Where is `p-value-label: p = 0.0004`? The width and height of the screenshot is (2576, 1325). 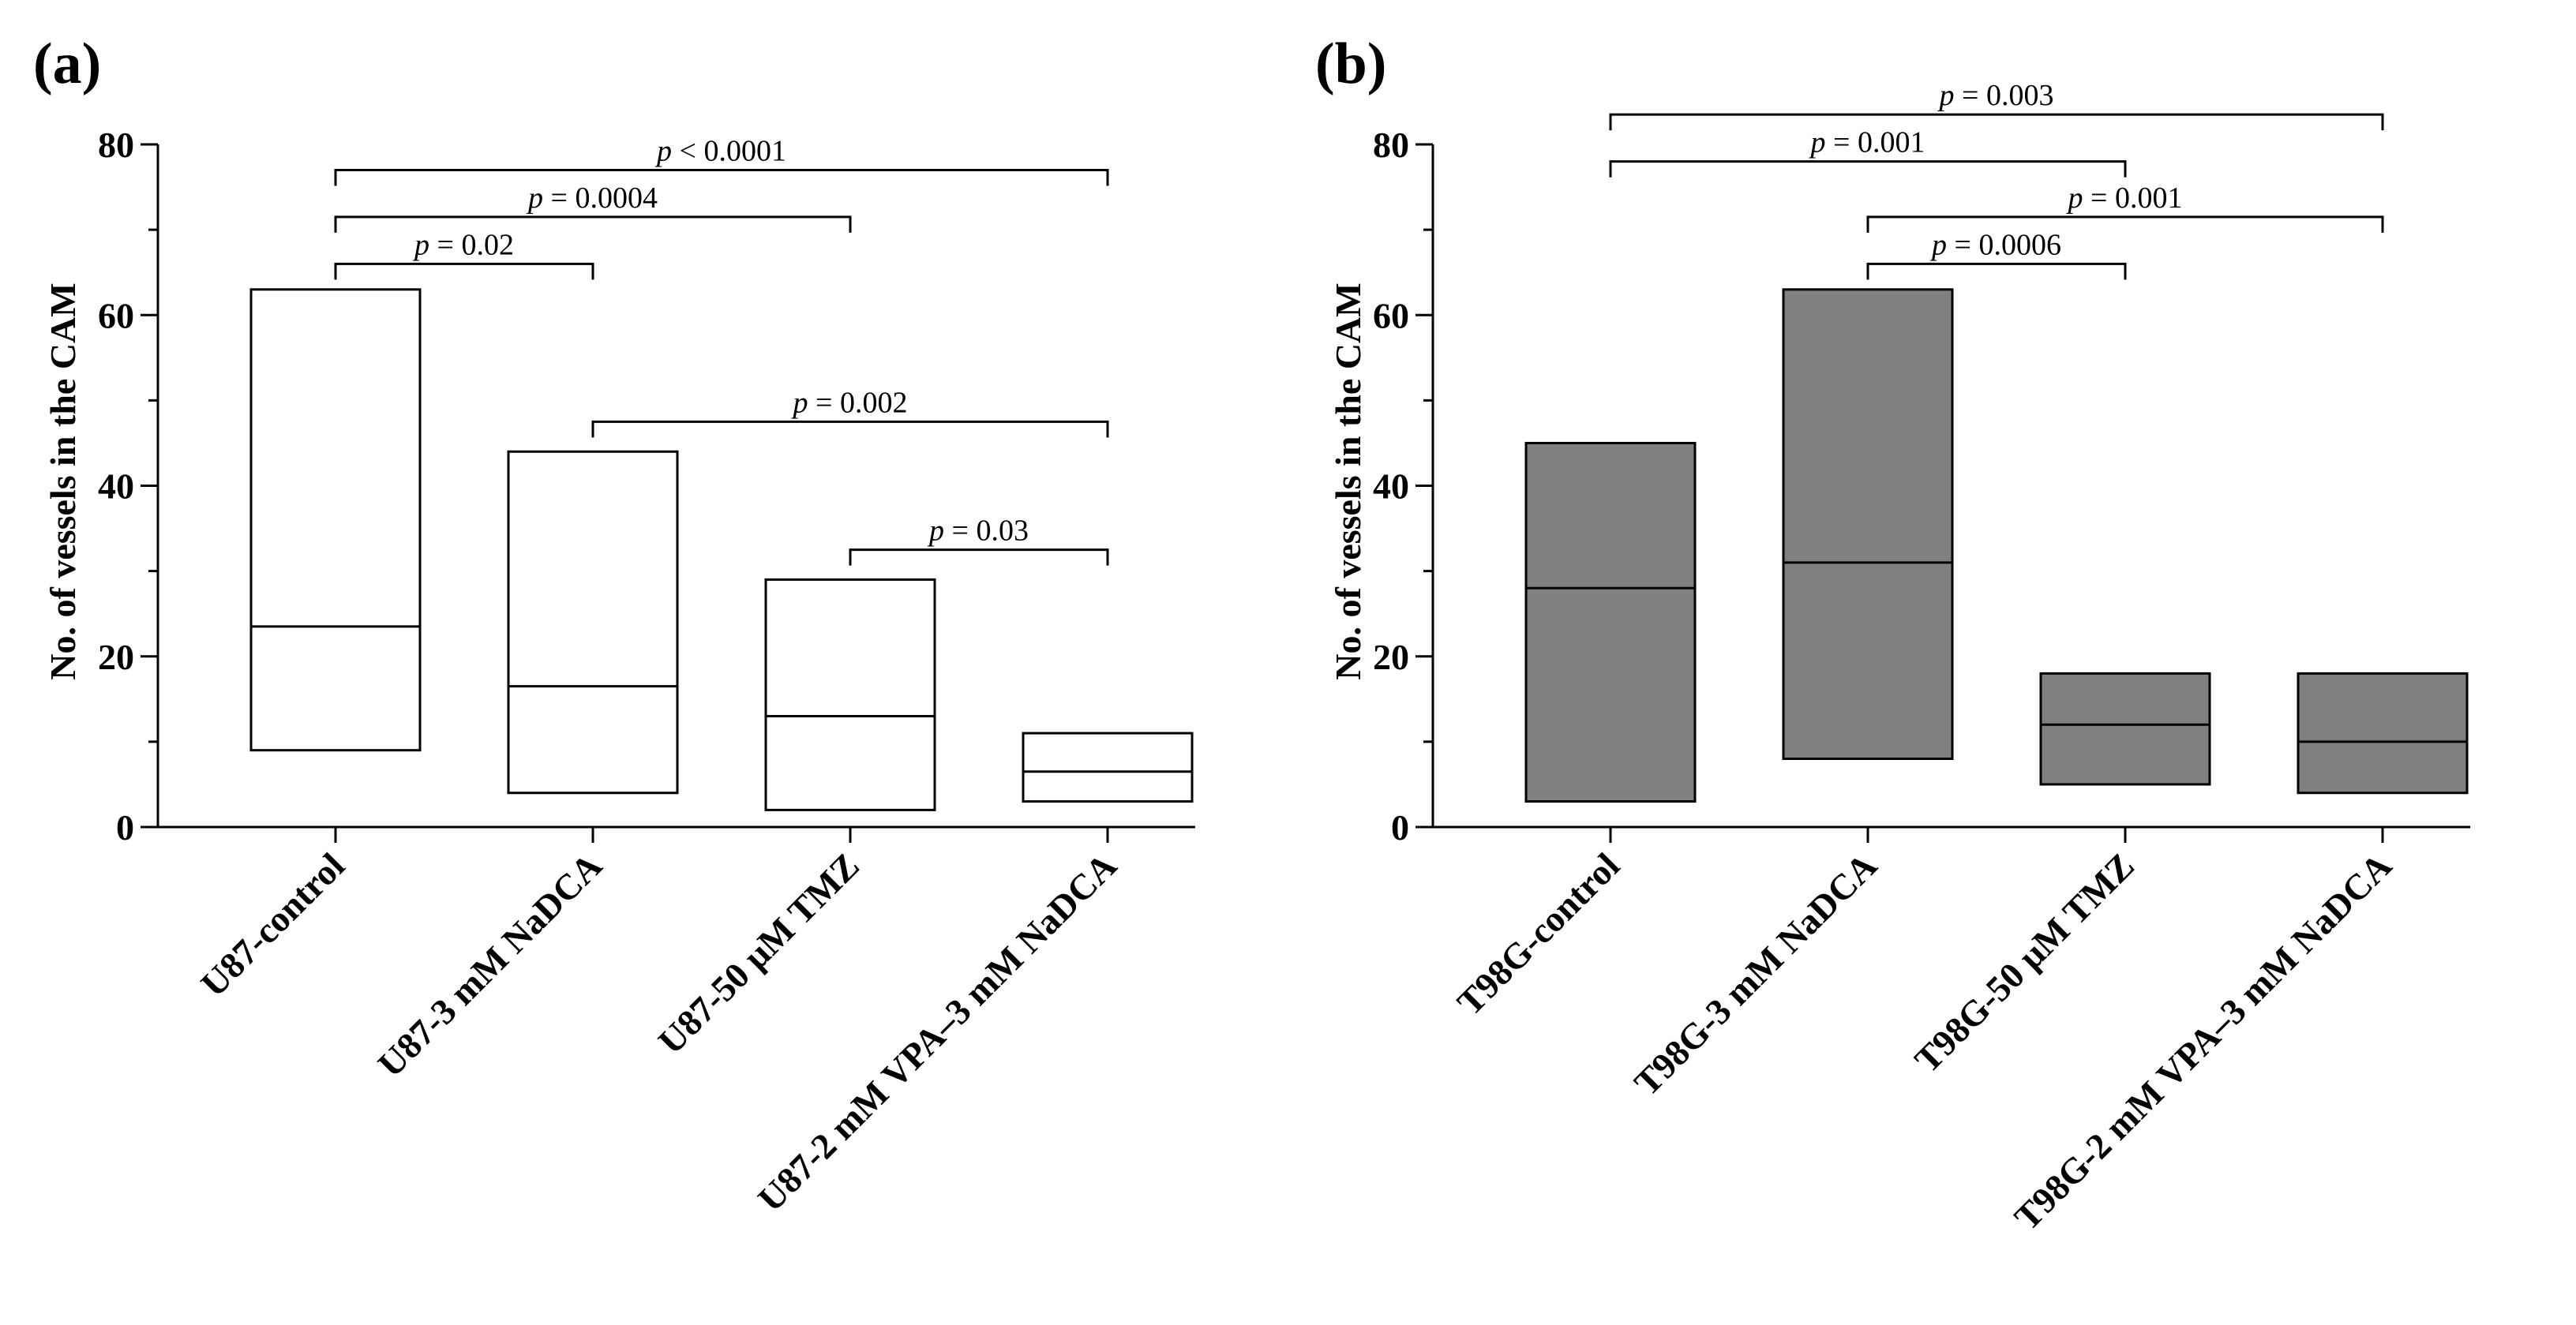 p-value-label: p = 0.0004 is located at coordinates (592, 199).